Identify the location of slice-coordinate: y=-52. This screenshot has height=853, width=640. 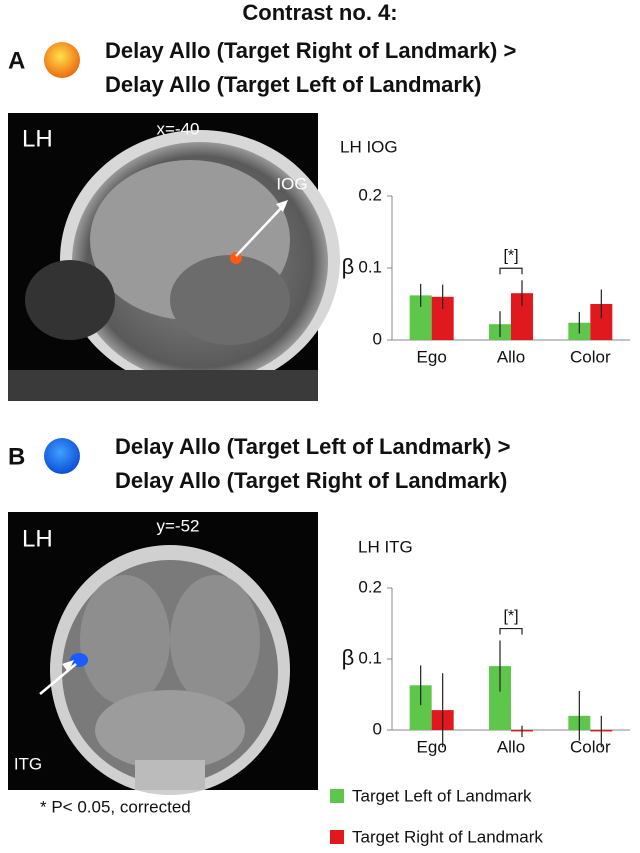
(178, 525).